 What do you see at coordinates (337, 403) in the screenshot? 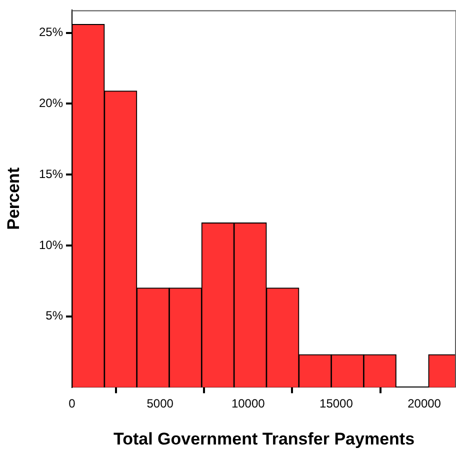
I see `x-tick-label: 15000` at bounding box center [337, 403].